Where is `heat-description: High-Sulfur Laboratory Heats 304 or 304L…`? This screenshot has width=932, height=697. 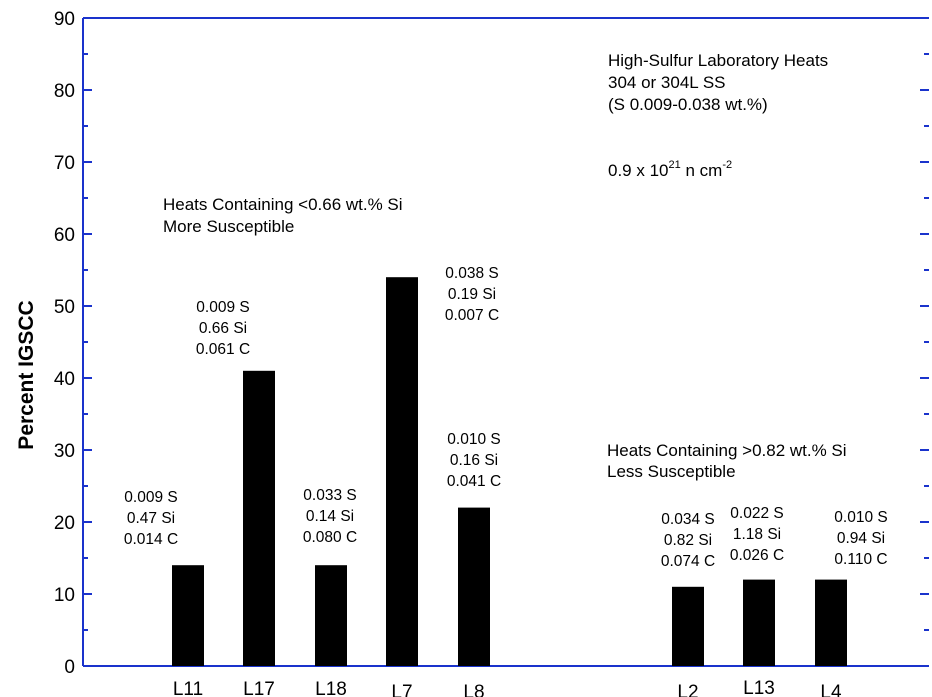
heat-description: High-Sulfur Laboratory Heats 304 or 304L… is located at coordinates (718, 82).